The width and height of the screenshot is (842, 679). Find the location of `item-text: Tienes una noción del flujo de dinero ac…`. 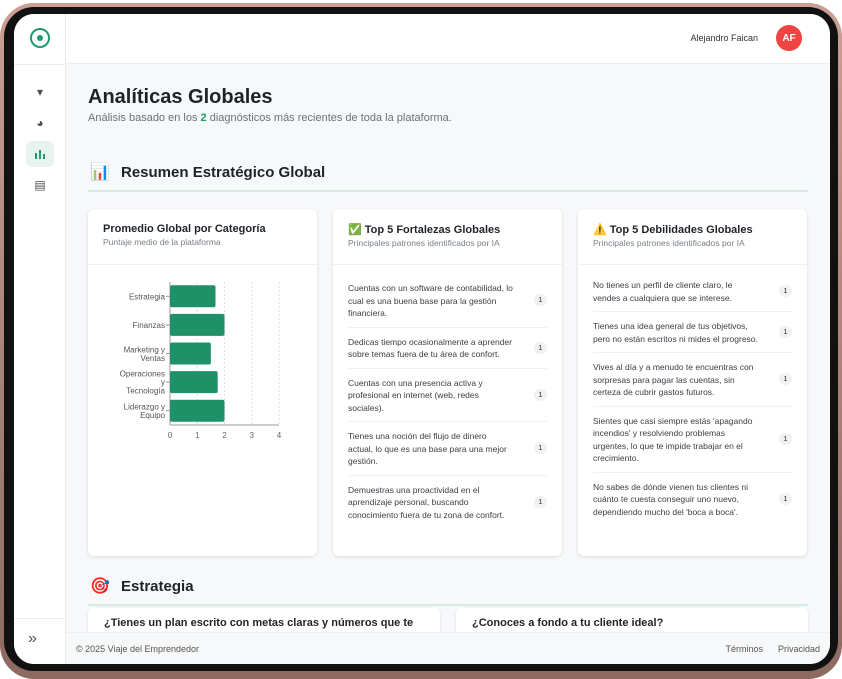

item-text: Tienes una noción del flujo de dinero ac… is located at coordinates (427, 448).